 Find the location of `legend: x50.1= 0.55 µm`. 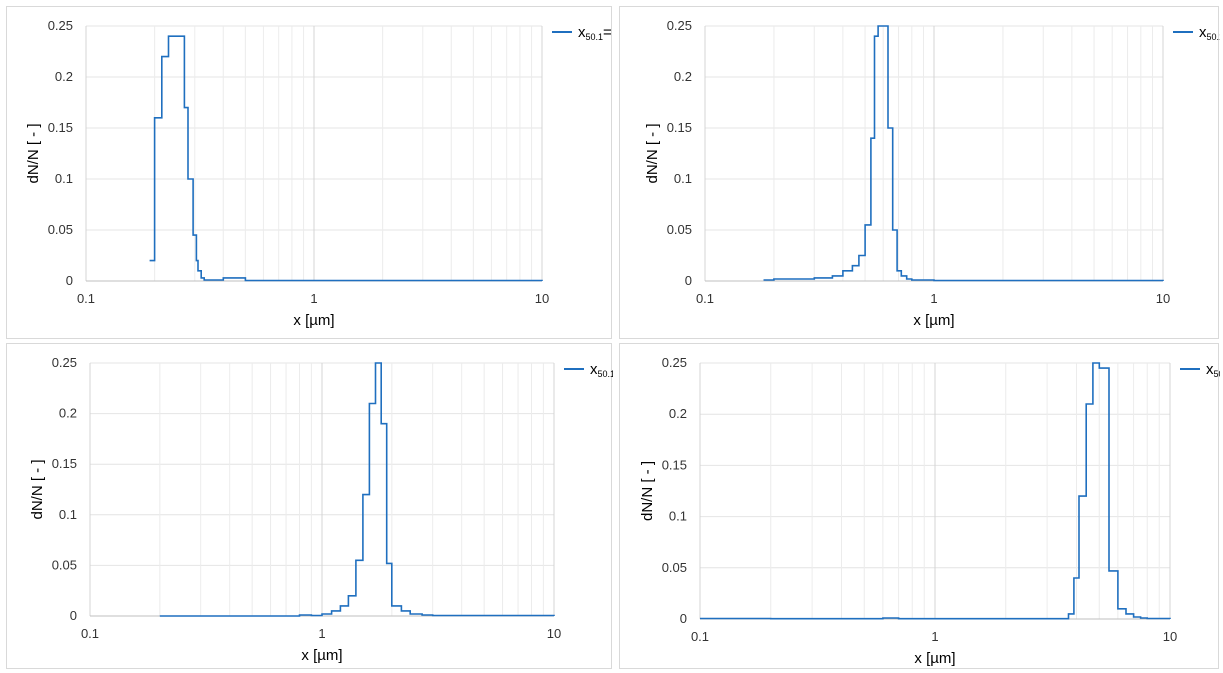

legend: x50.1= 0.55 µm is located at coordinates (1196, 33).